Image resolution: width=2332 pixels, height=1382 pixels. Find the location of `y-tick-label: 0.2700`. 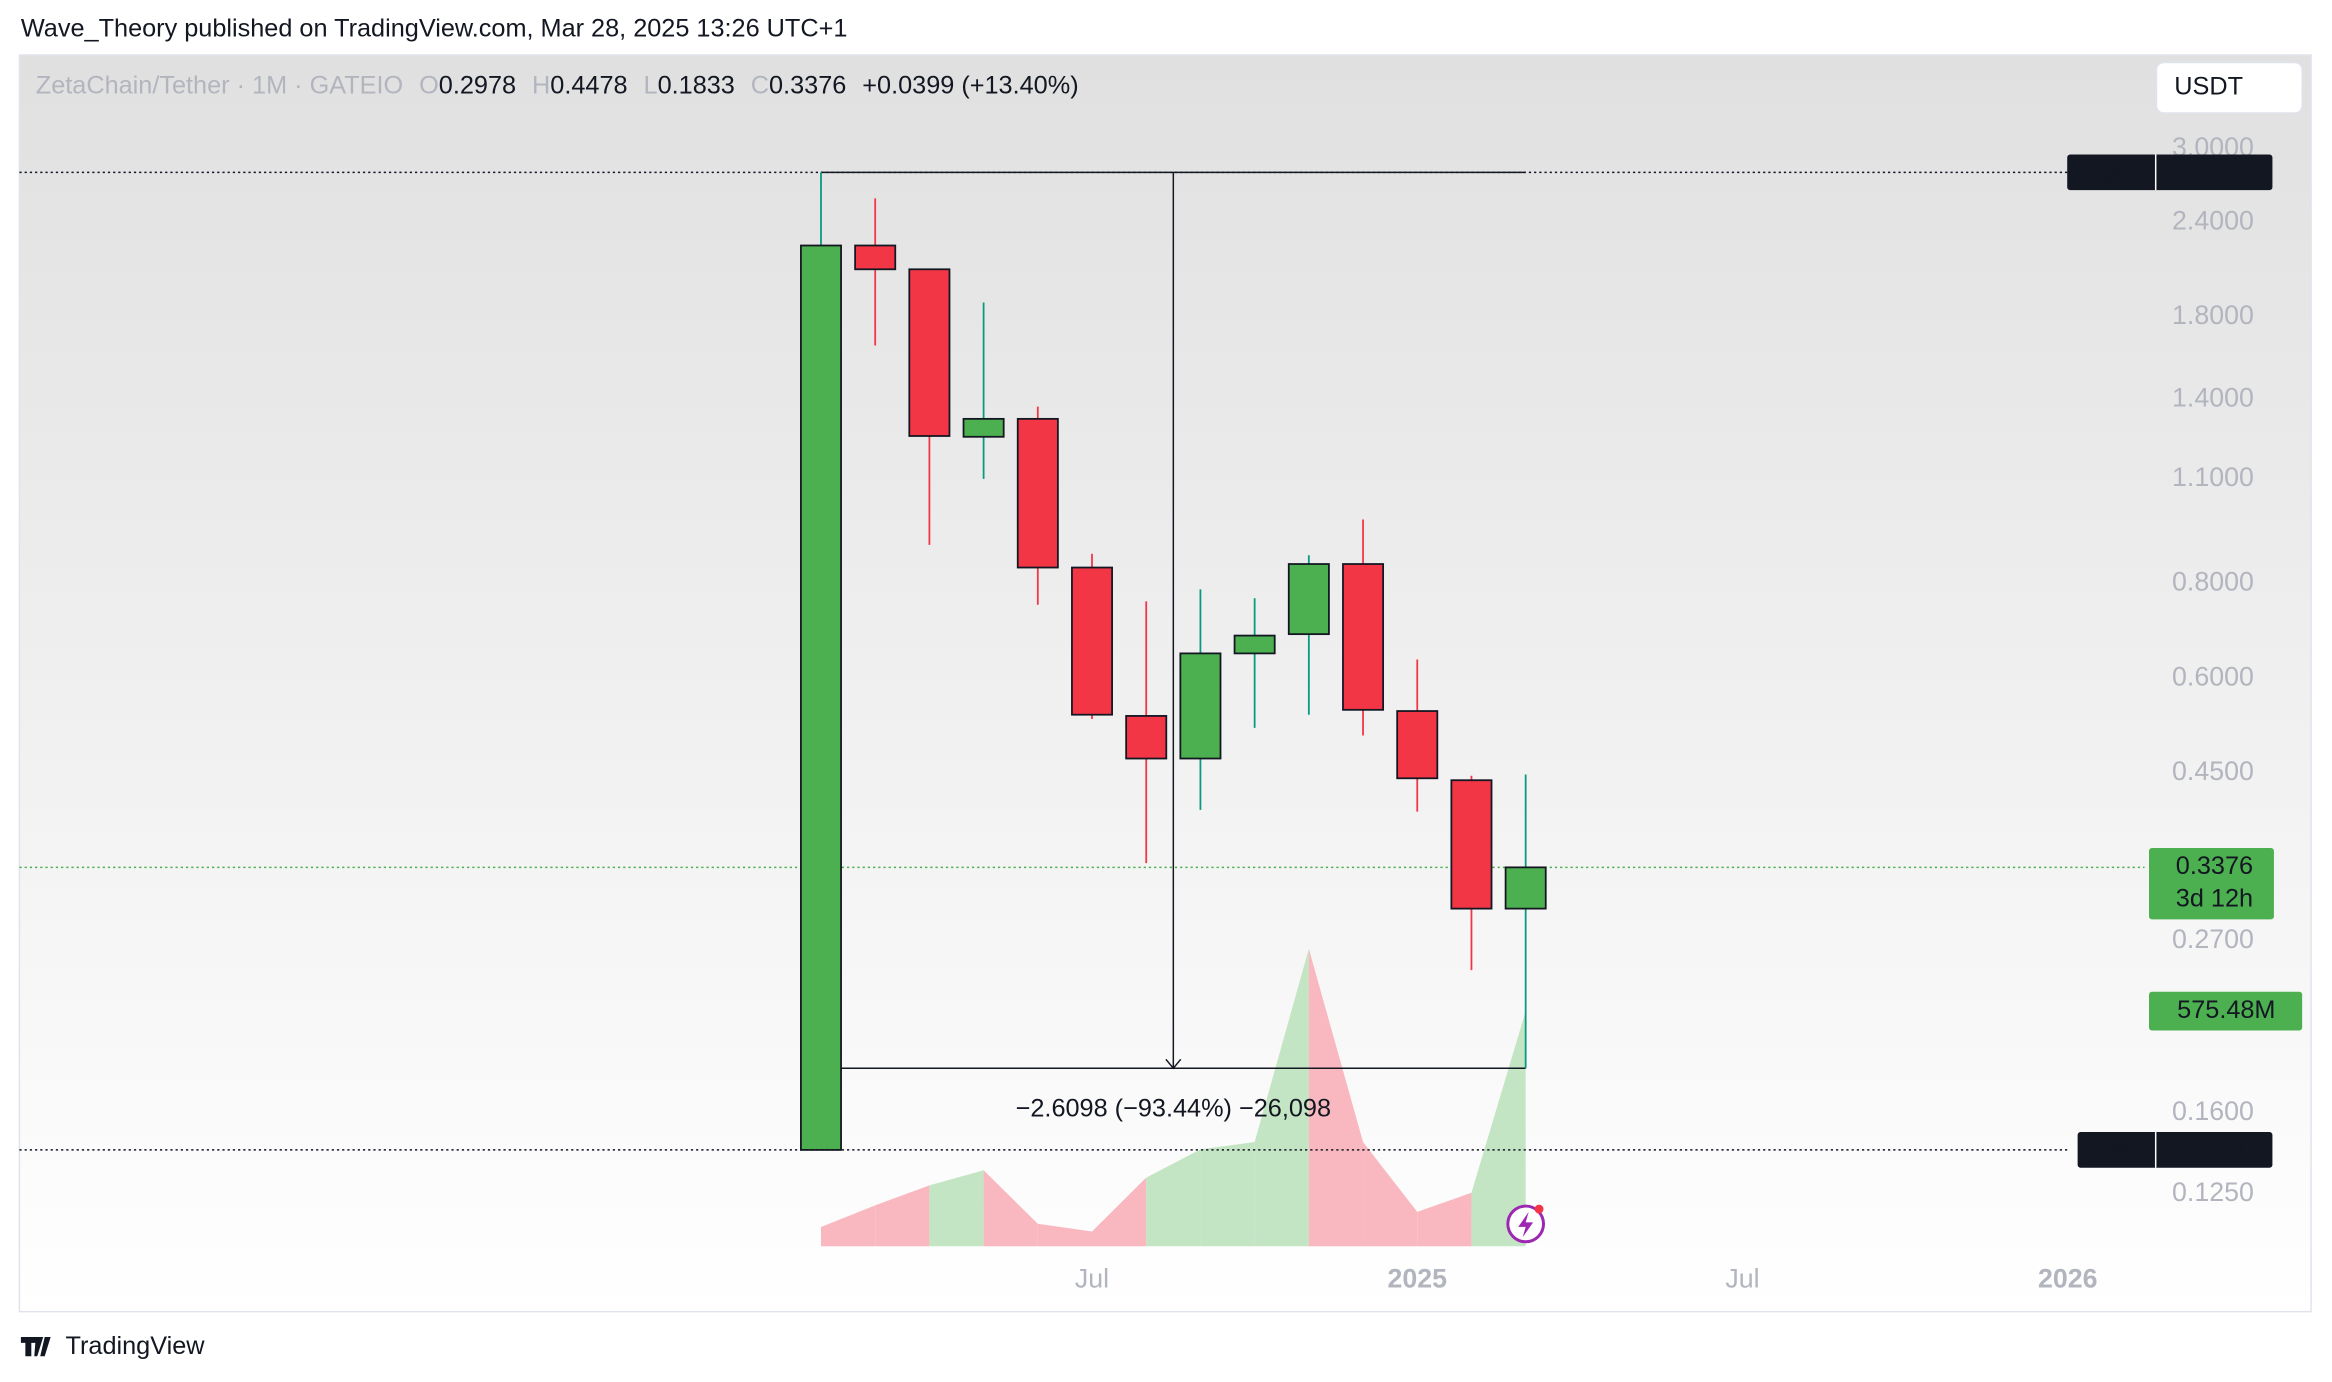

y-tick-label: 0.2700 is located at coordinates (2213, 939).